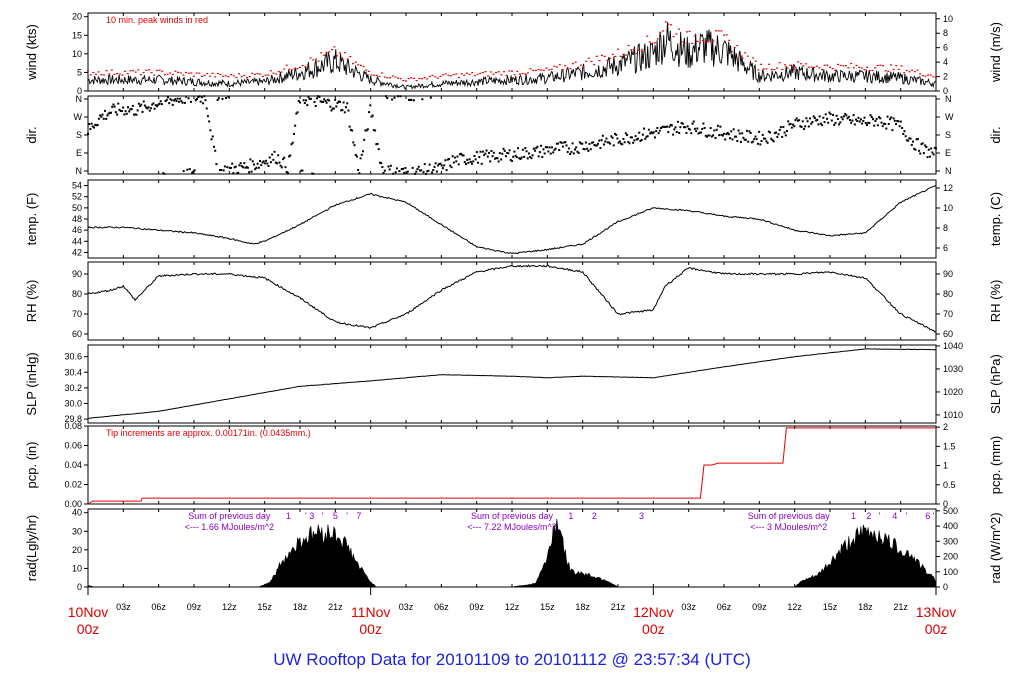 This screenshot has height=700, width=1024. I want to click on hour-tick-label: 15z, so click(547, 607).